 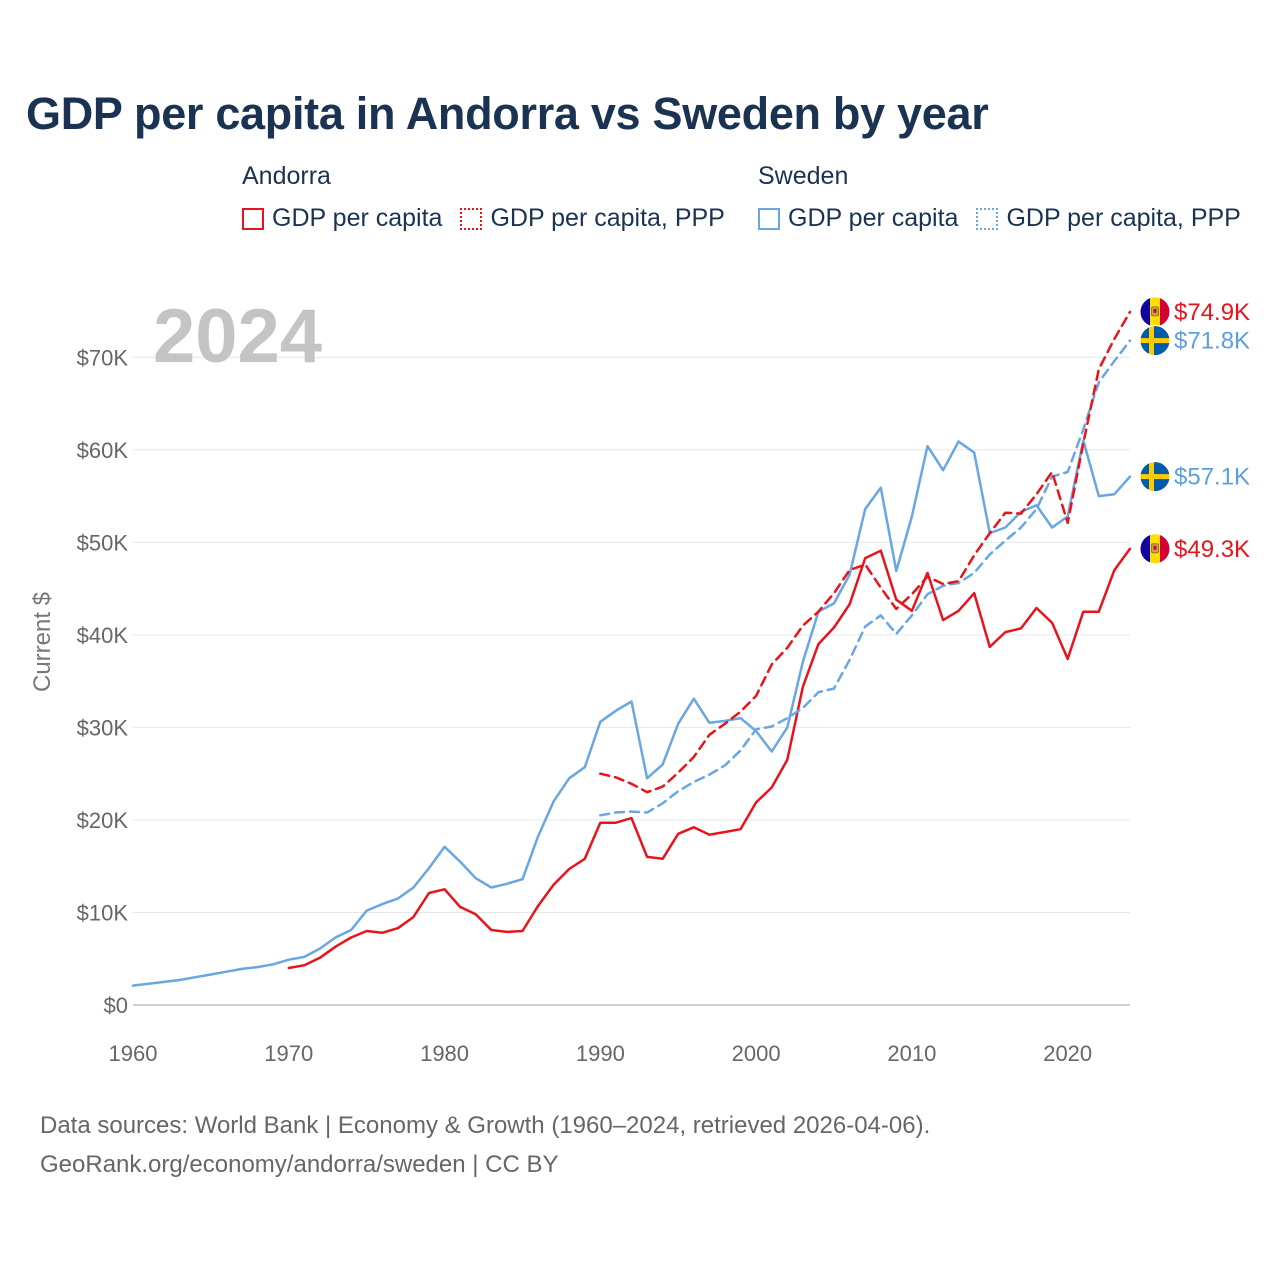 I want to click on legend-swatch-solid-red, so click(x=253, y=218).